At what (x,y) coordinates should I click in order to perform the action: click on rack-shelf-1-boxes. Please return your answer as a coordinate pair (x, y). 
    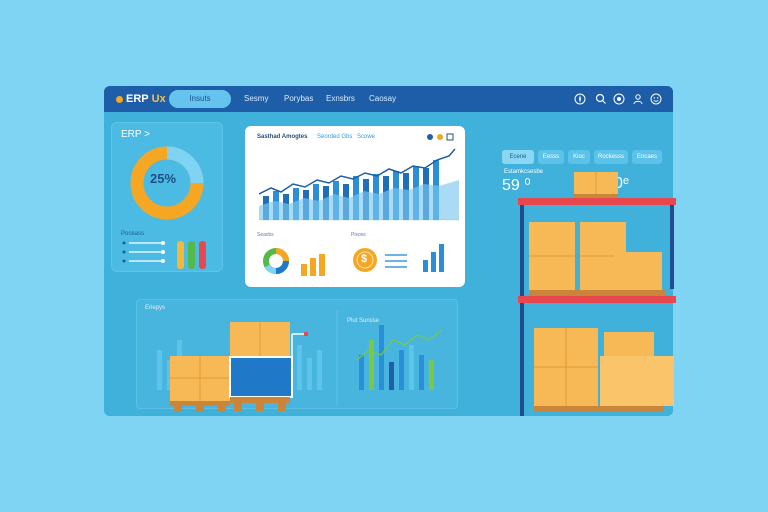
    Looking at the image, I should click on (597, 259).